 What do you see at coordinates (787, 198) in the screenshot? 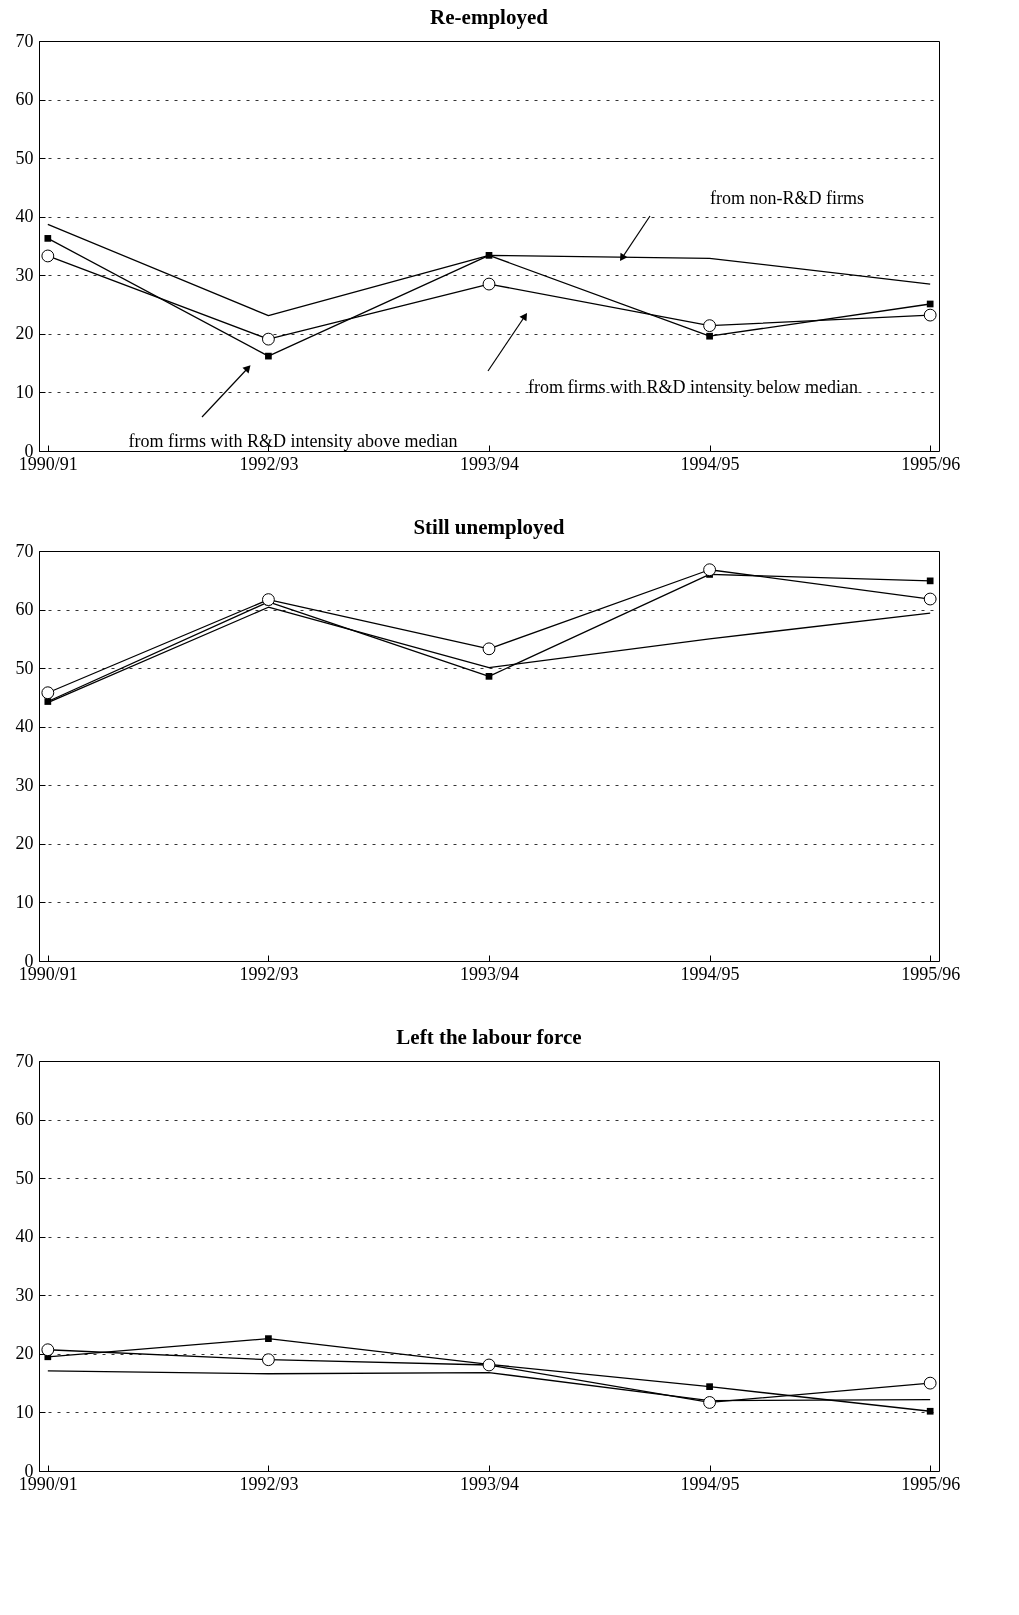
I see `annotation: from non-R&D firms` at bounding box center [787, 198].